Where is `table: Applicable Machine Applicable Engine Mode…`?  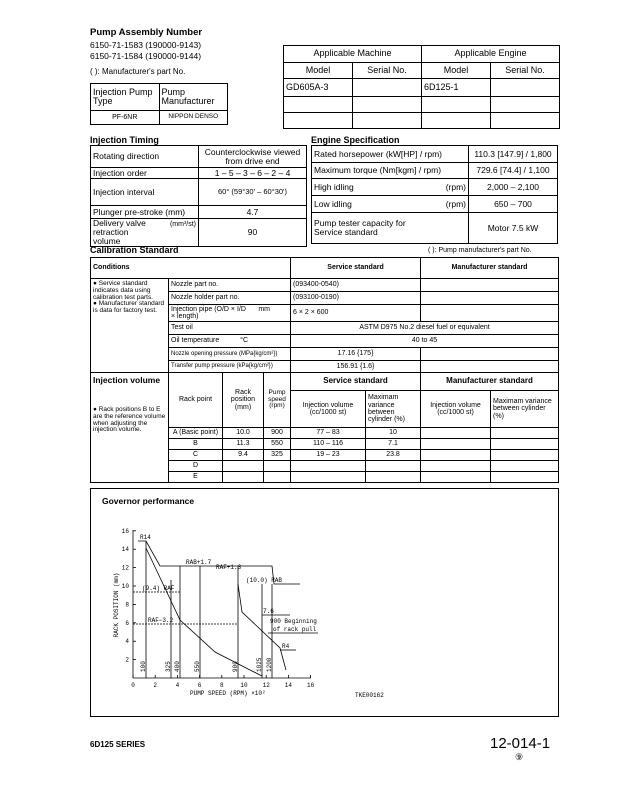
table: Applicable Machine Applicable Engine Mode… is located at coordinates (421, 87).